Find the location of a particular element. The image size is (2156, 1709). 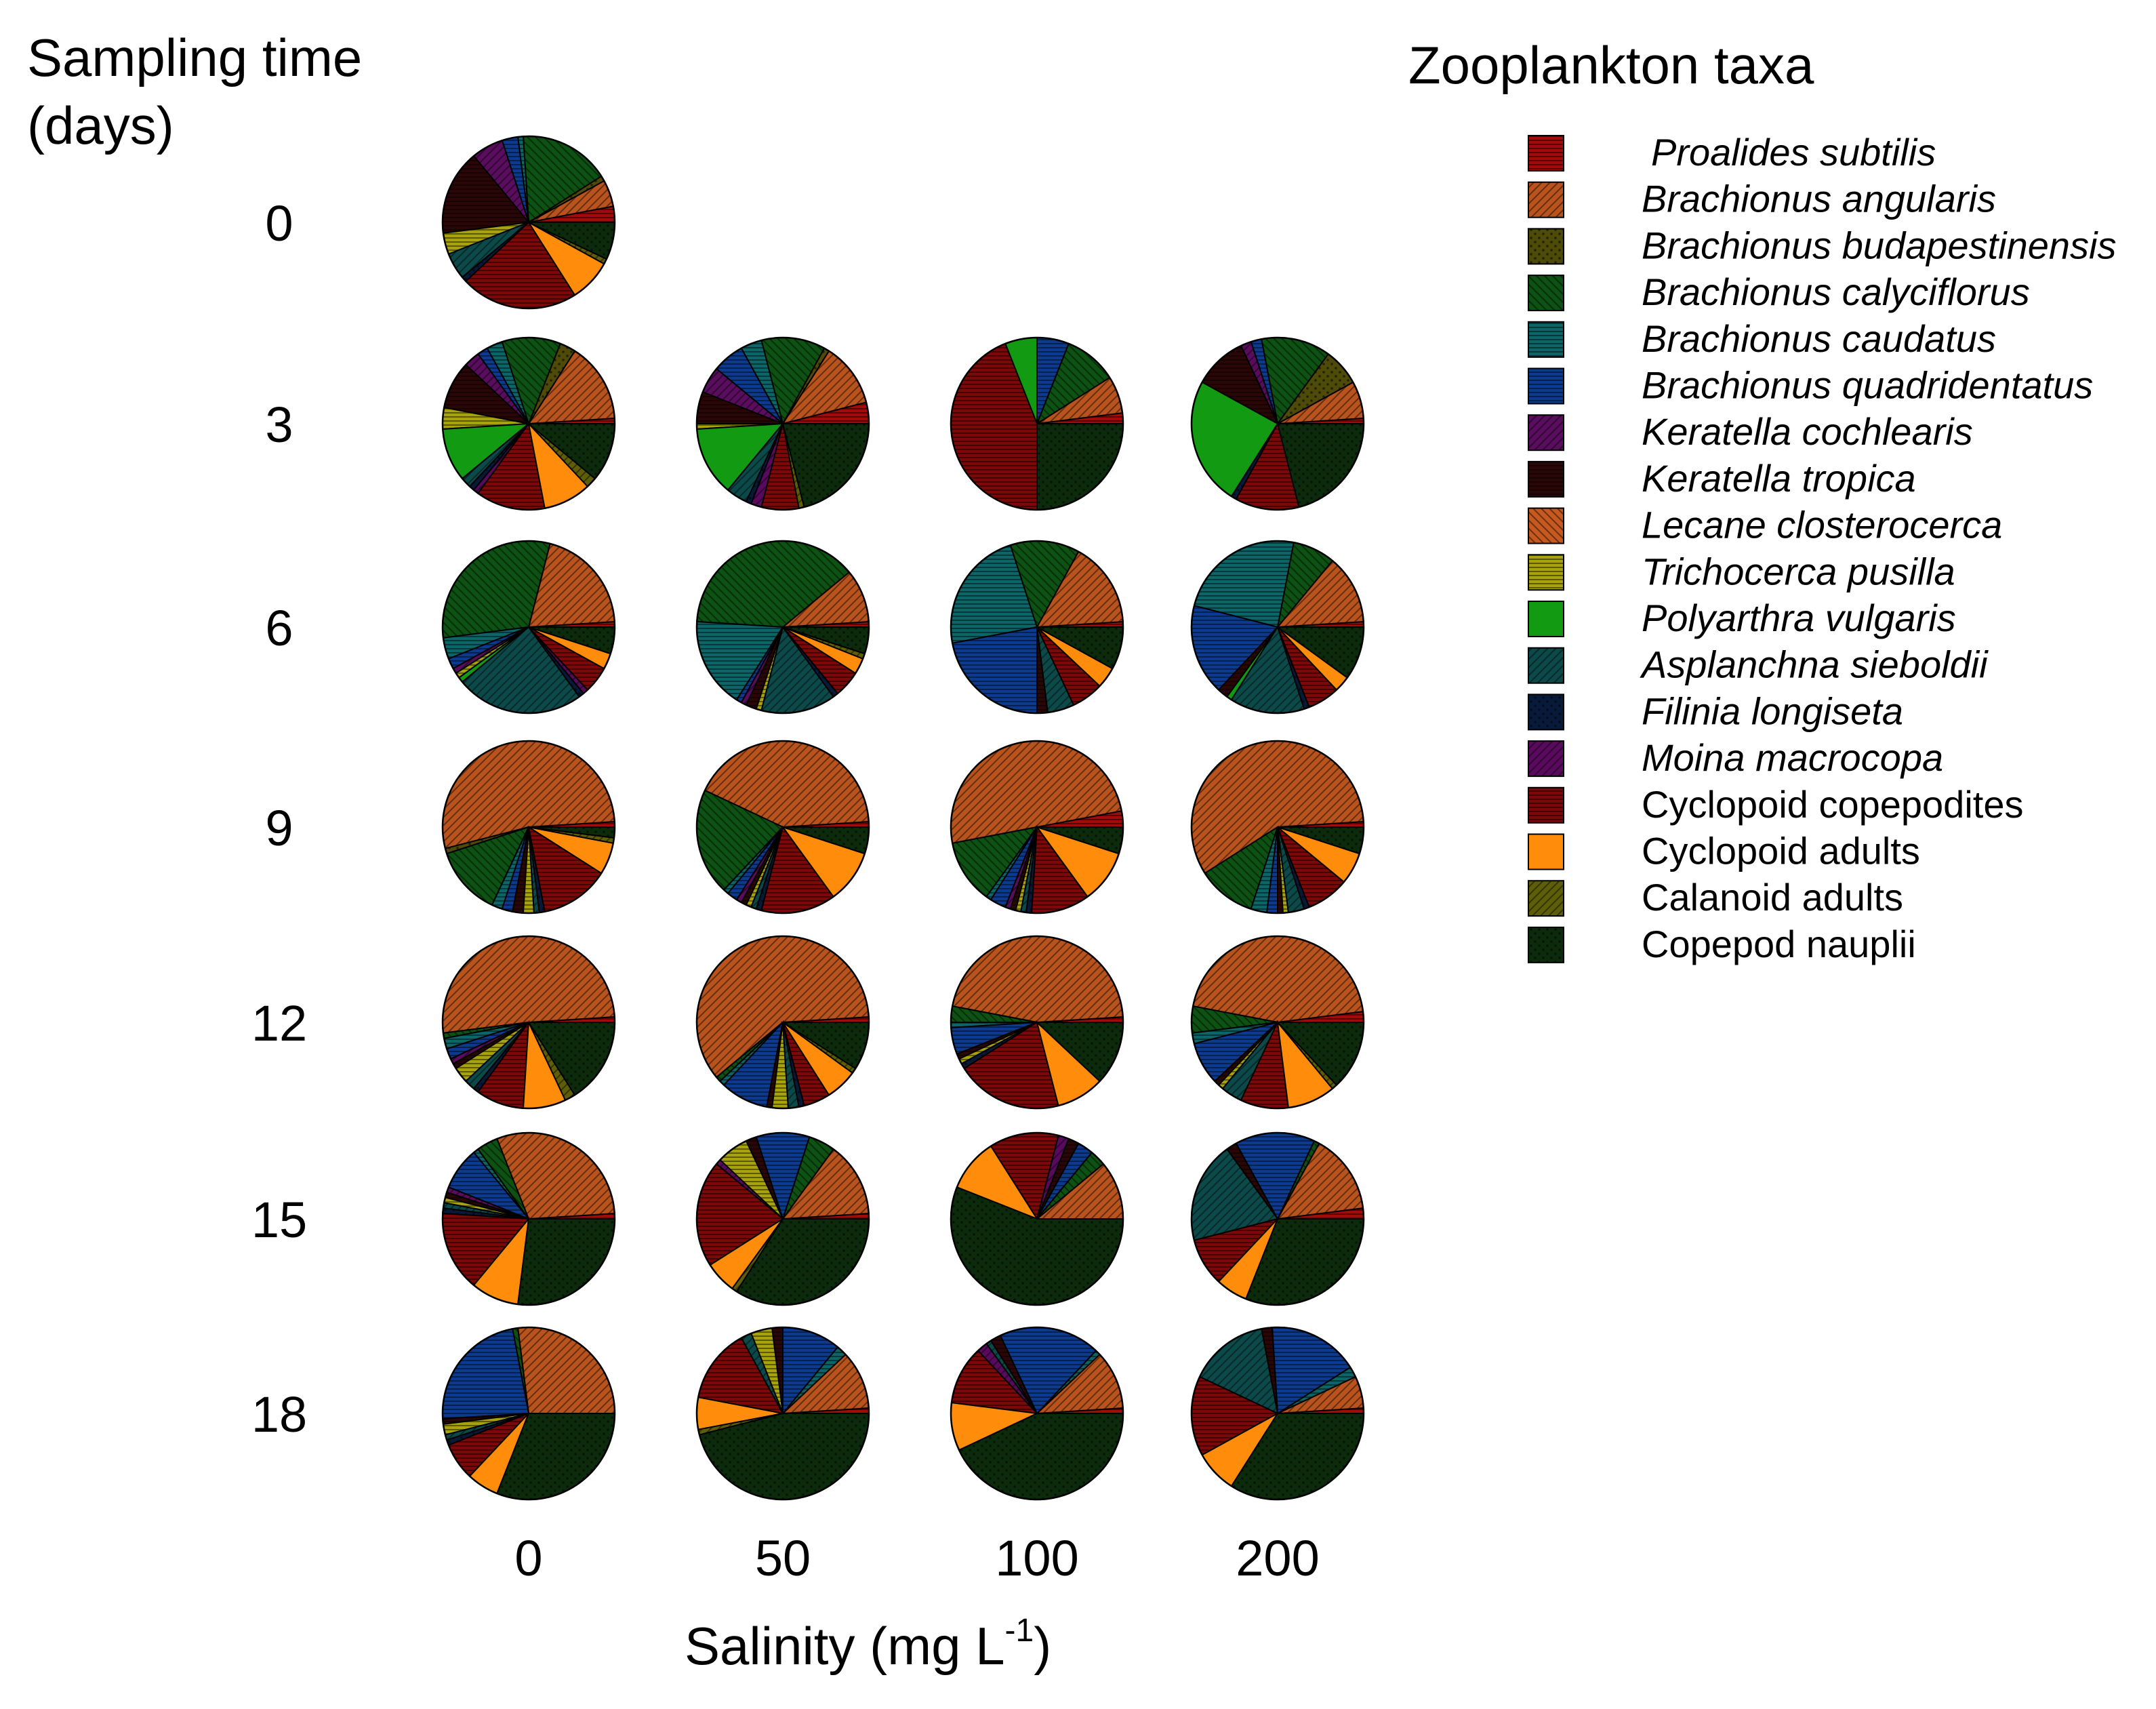

legend-label-calanoid: Calanoid adults is located at coordinates (1773, 897).